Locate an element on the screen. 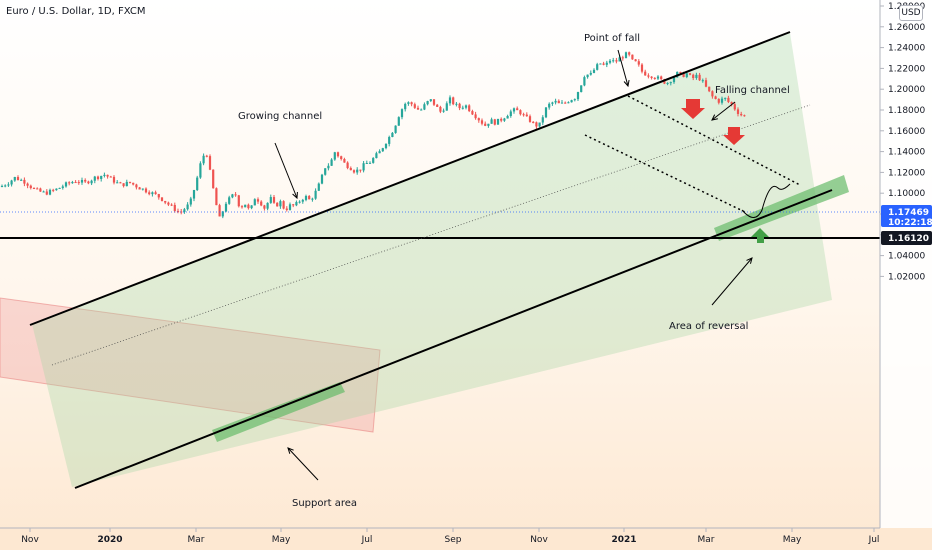 This screenshot has width=932, height=550. annotation-label: Point of fall is located at coordinates (612, 38).